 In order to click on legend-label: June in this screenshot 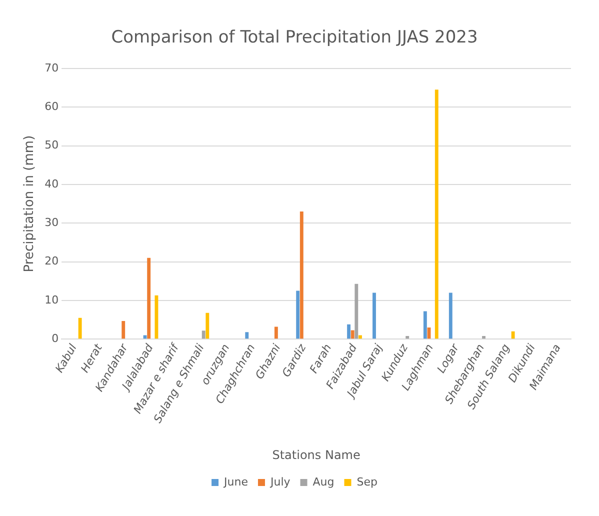, I will do `click(235, 481)`.